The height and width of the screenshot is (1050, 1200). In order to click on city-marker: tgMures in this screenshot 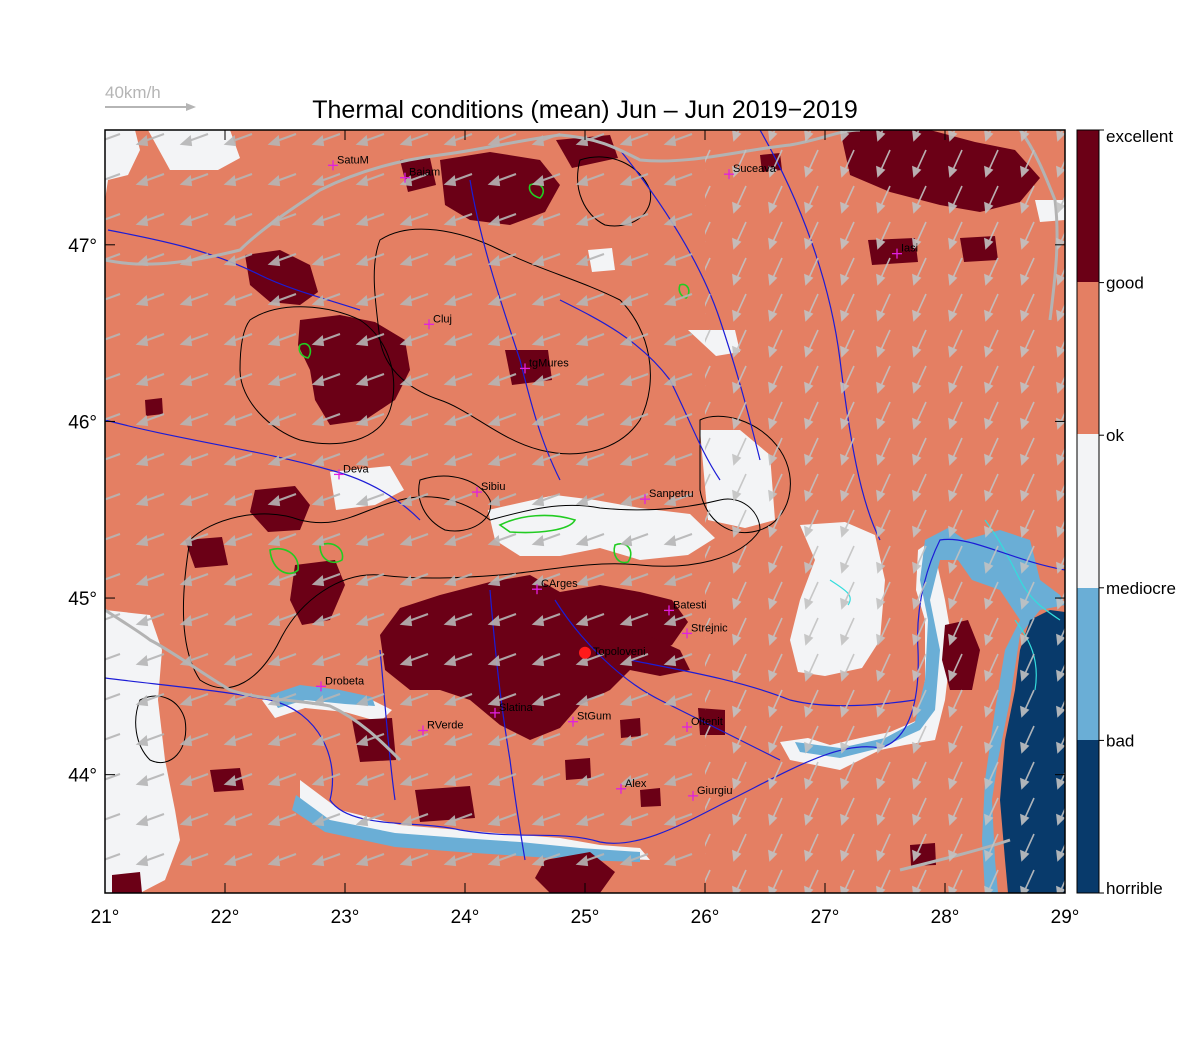, I will do `click(544, 365)`.